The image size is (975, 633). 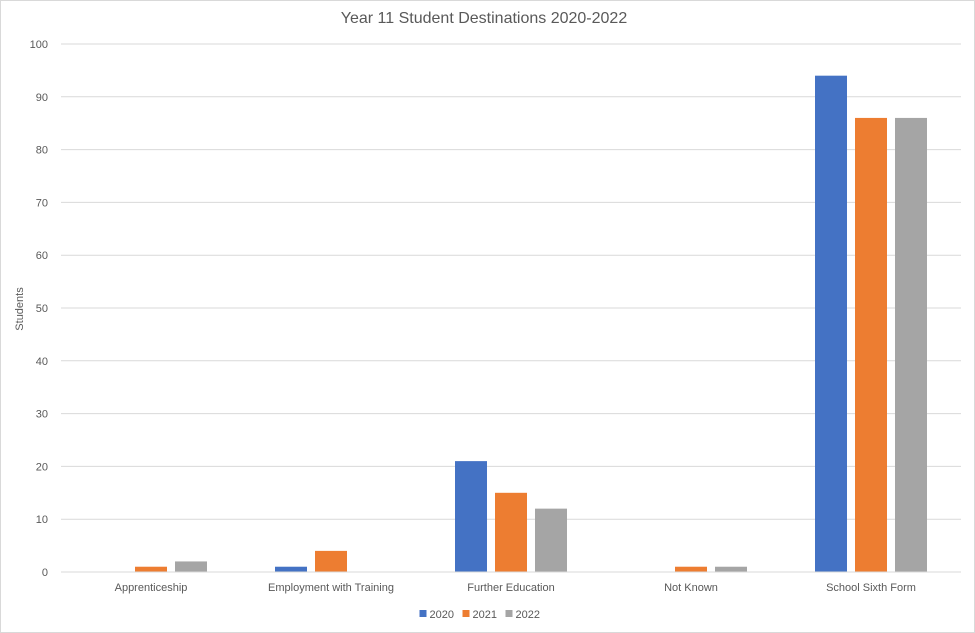 I want to click on y-tick-label: 30, so click(x=42, y=415).